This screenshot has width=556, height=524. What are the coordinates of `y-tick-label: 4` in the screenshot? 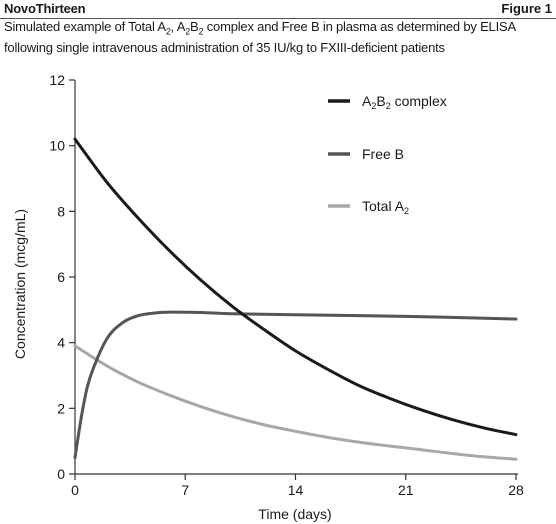 It's located at (61, 343).